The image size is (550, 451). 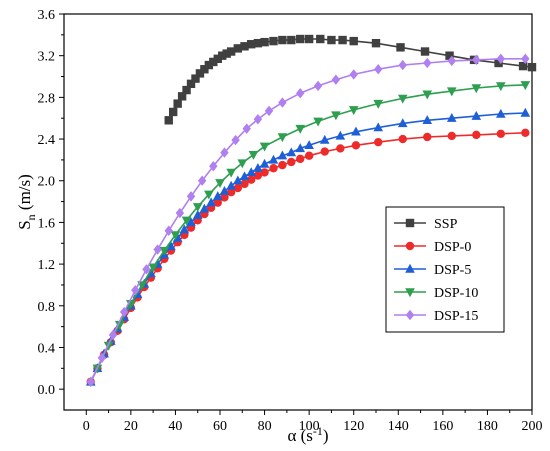 I want to click on x-tick-label: 160, so click(x=442, y=426).